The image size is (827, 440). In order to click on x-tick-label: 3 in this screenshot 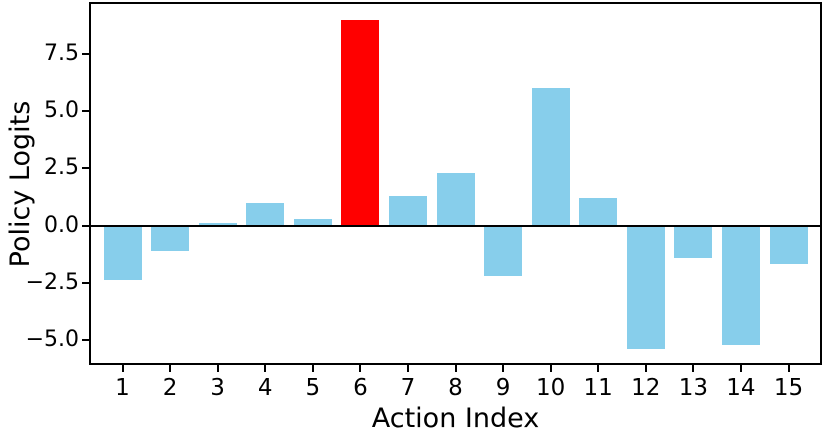, I will do `click(217, 388)`.